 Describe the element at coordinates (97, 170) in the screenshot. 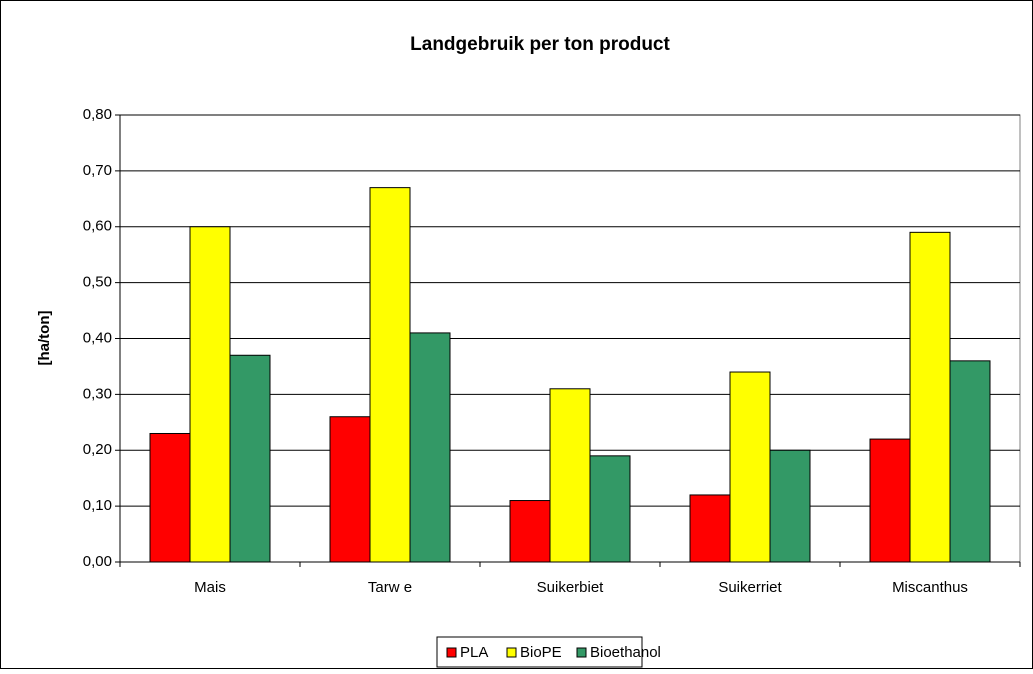

I see `y-tick-label: 0,70` at that location.